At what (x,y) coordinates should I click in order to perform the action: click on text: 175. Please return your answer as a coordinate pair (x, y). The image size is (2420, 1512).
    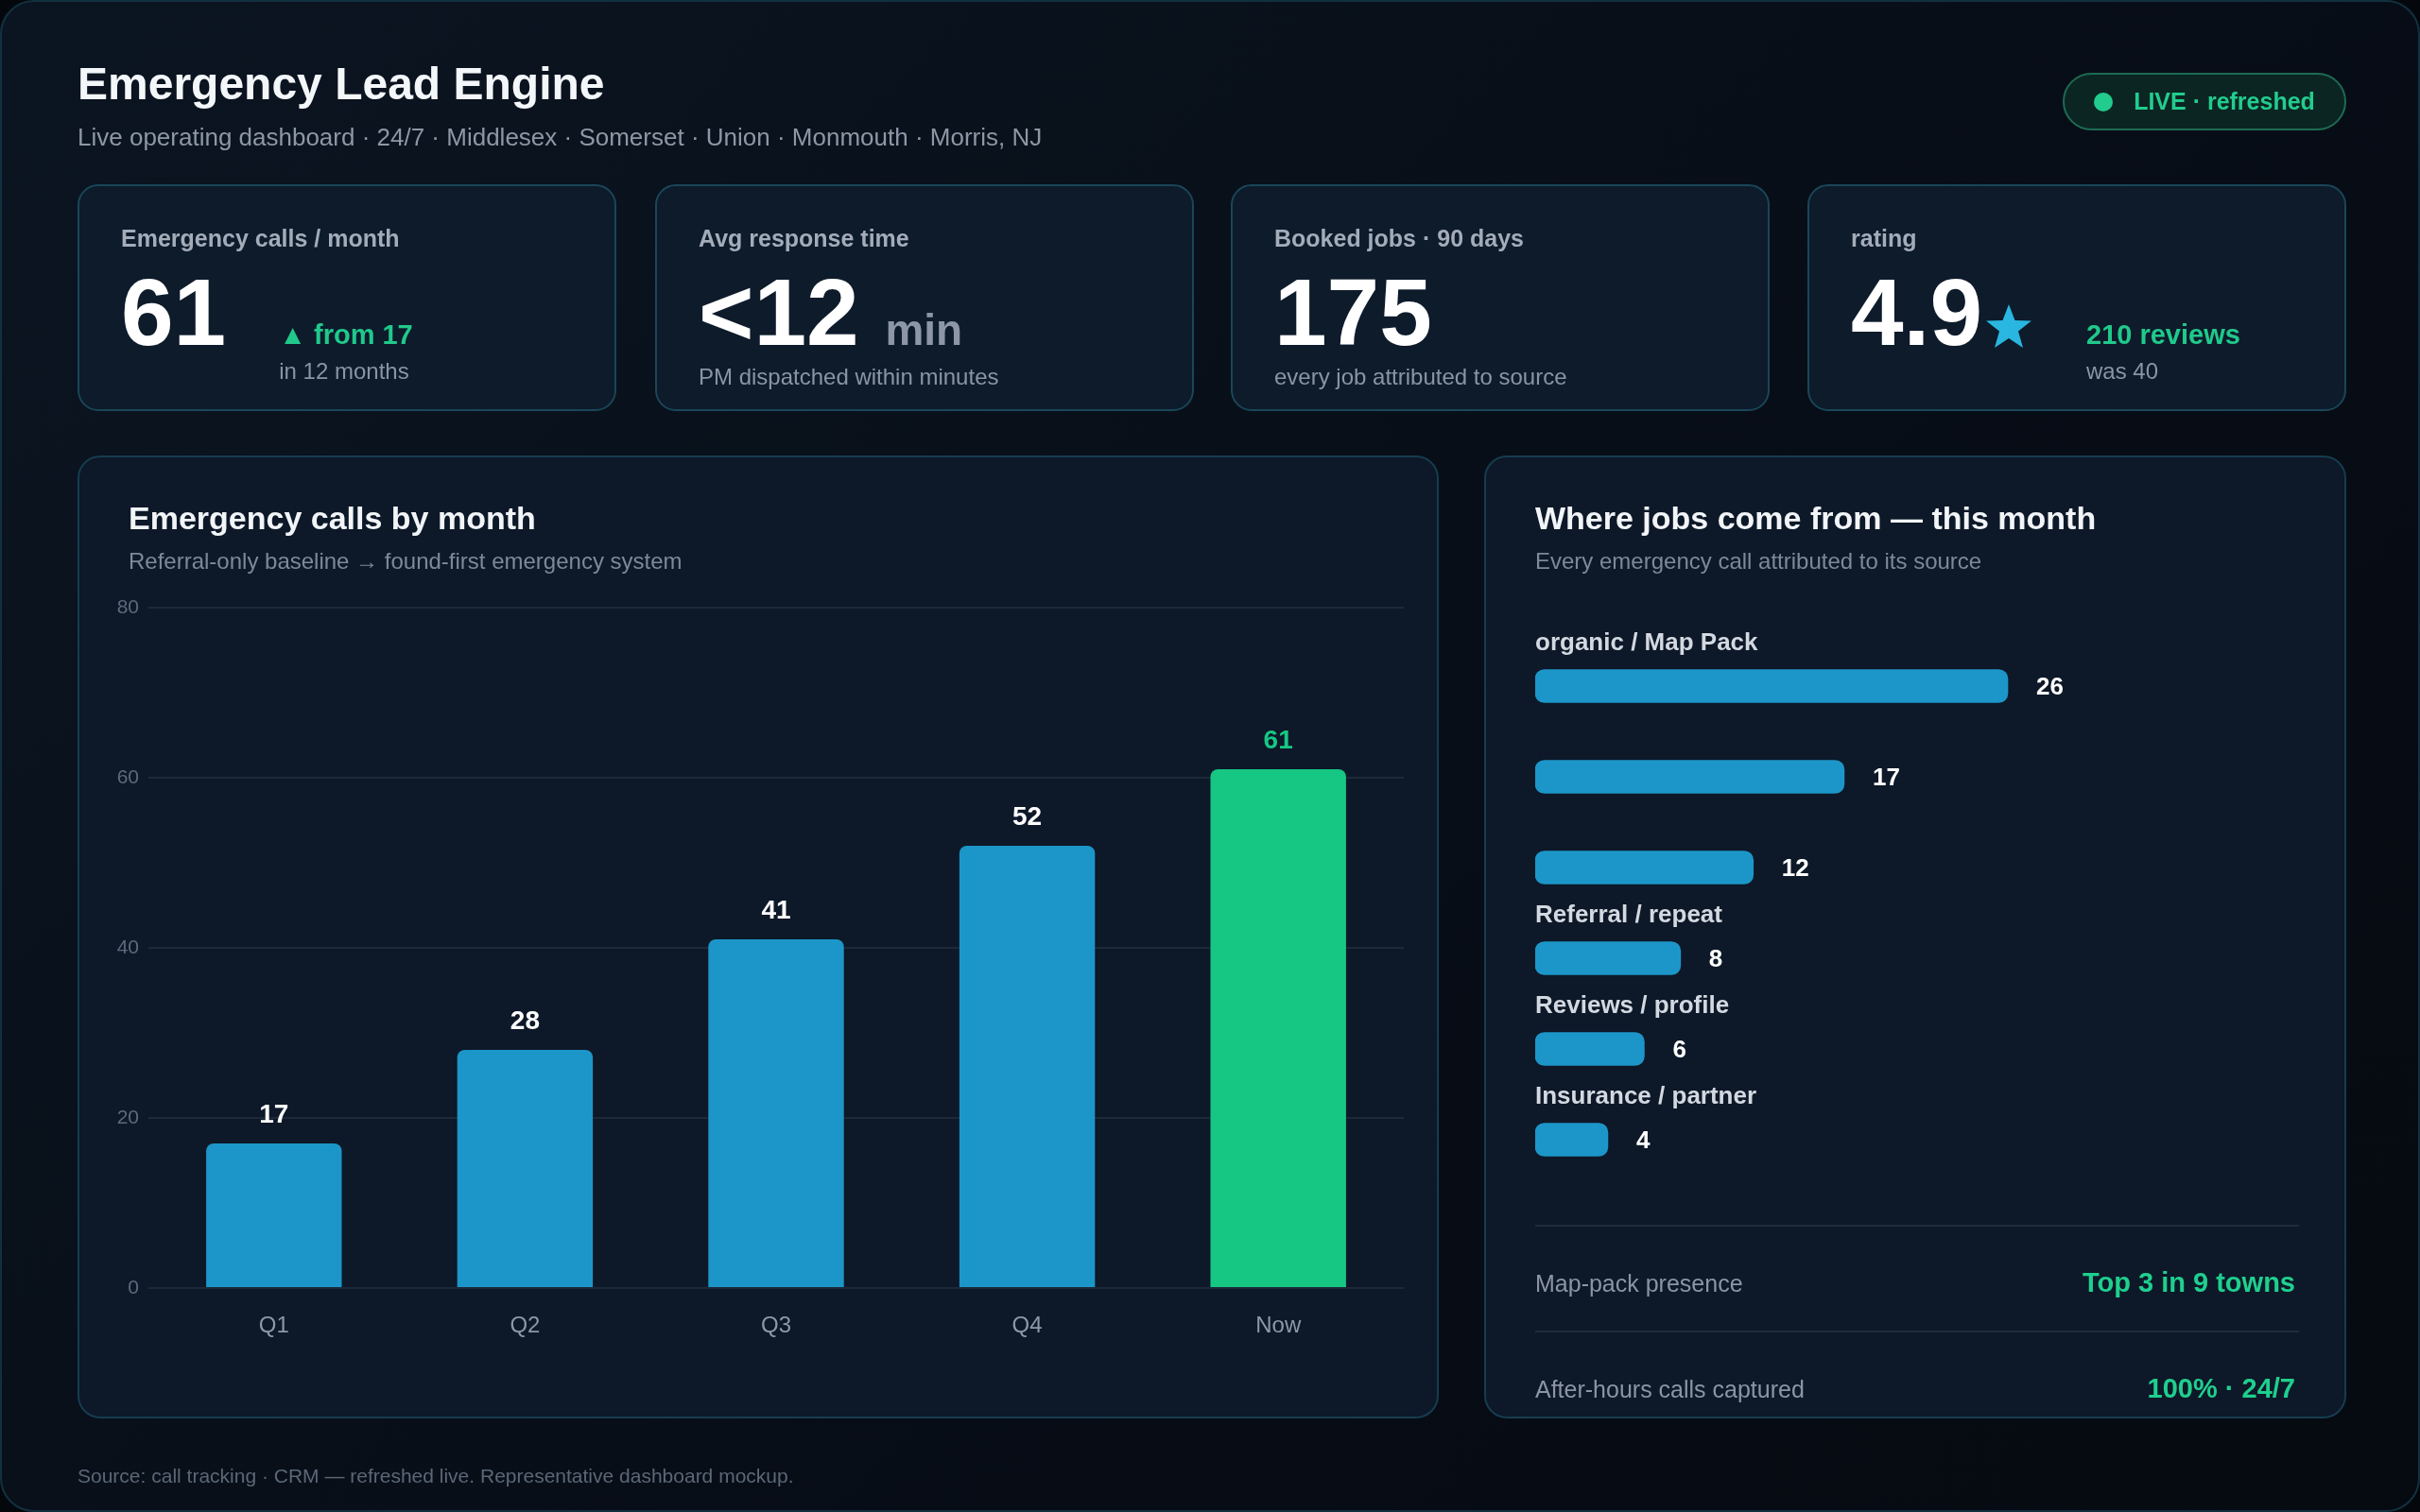
    Looking at the image, I should click on (1353, 312).